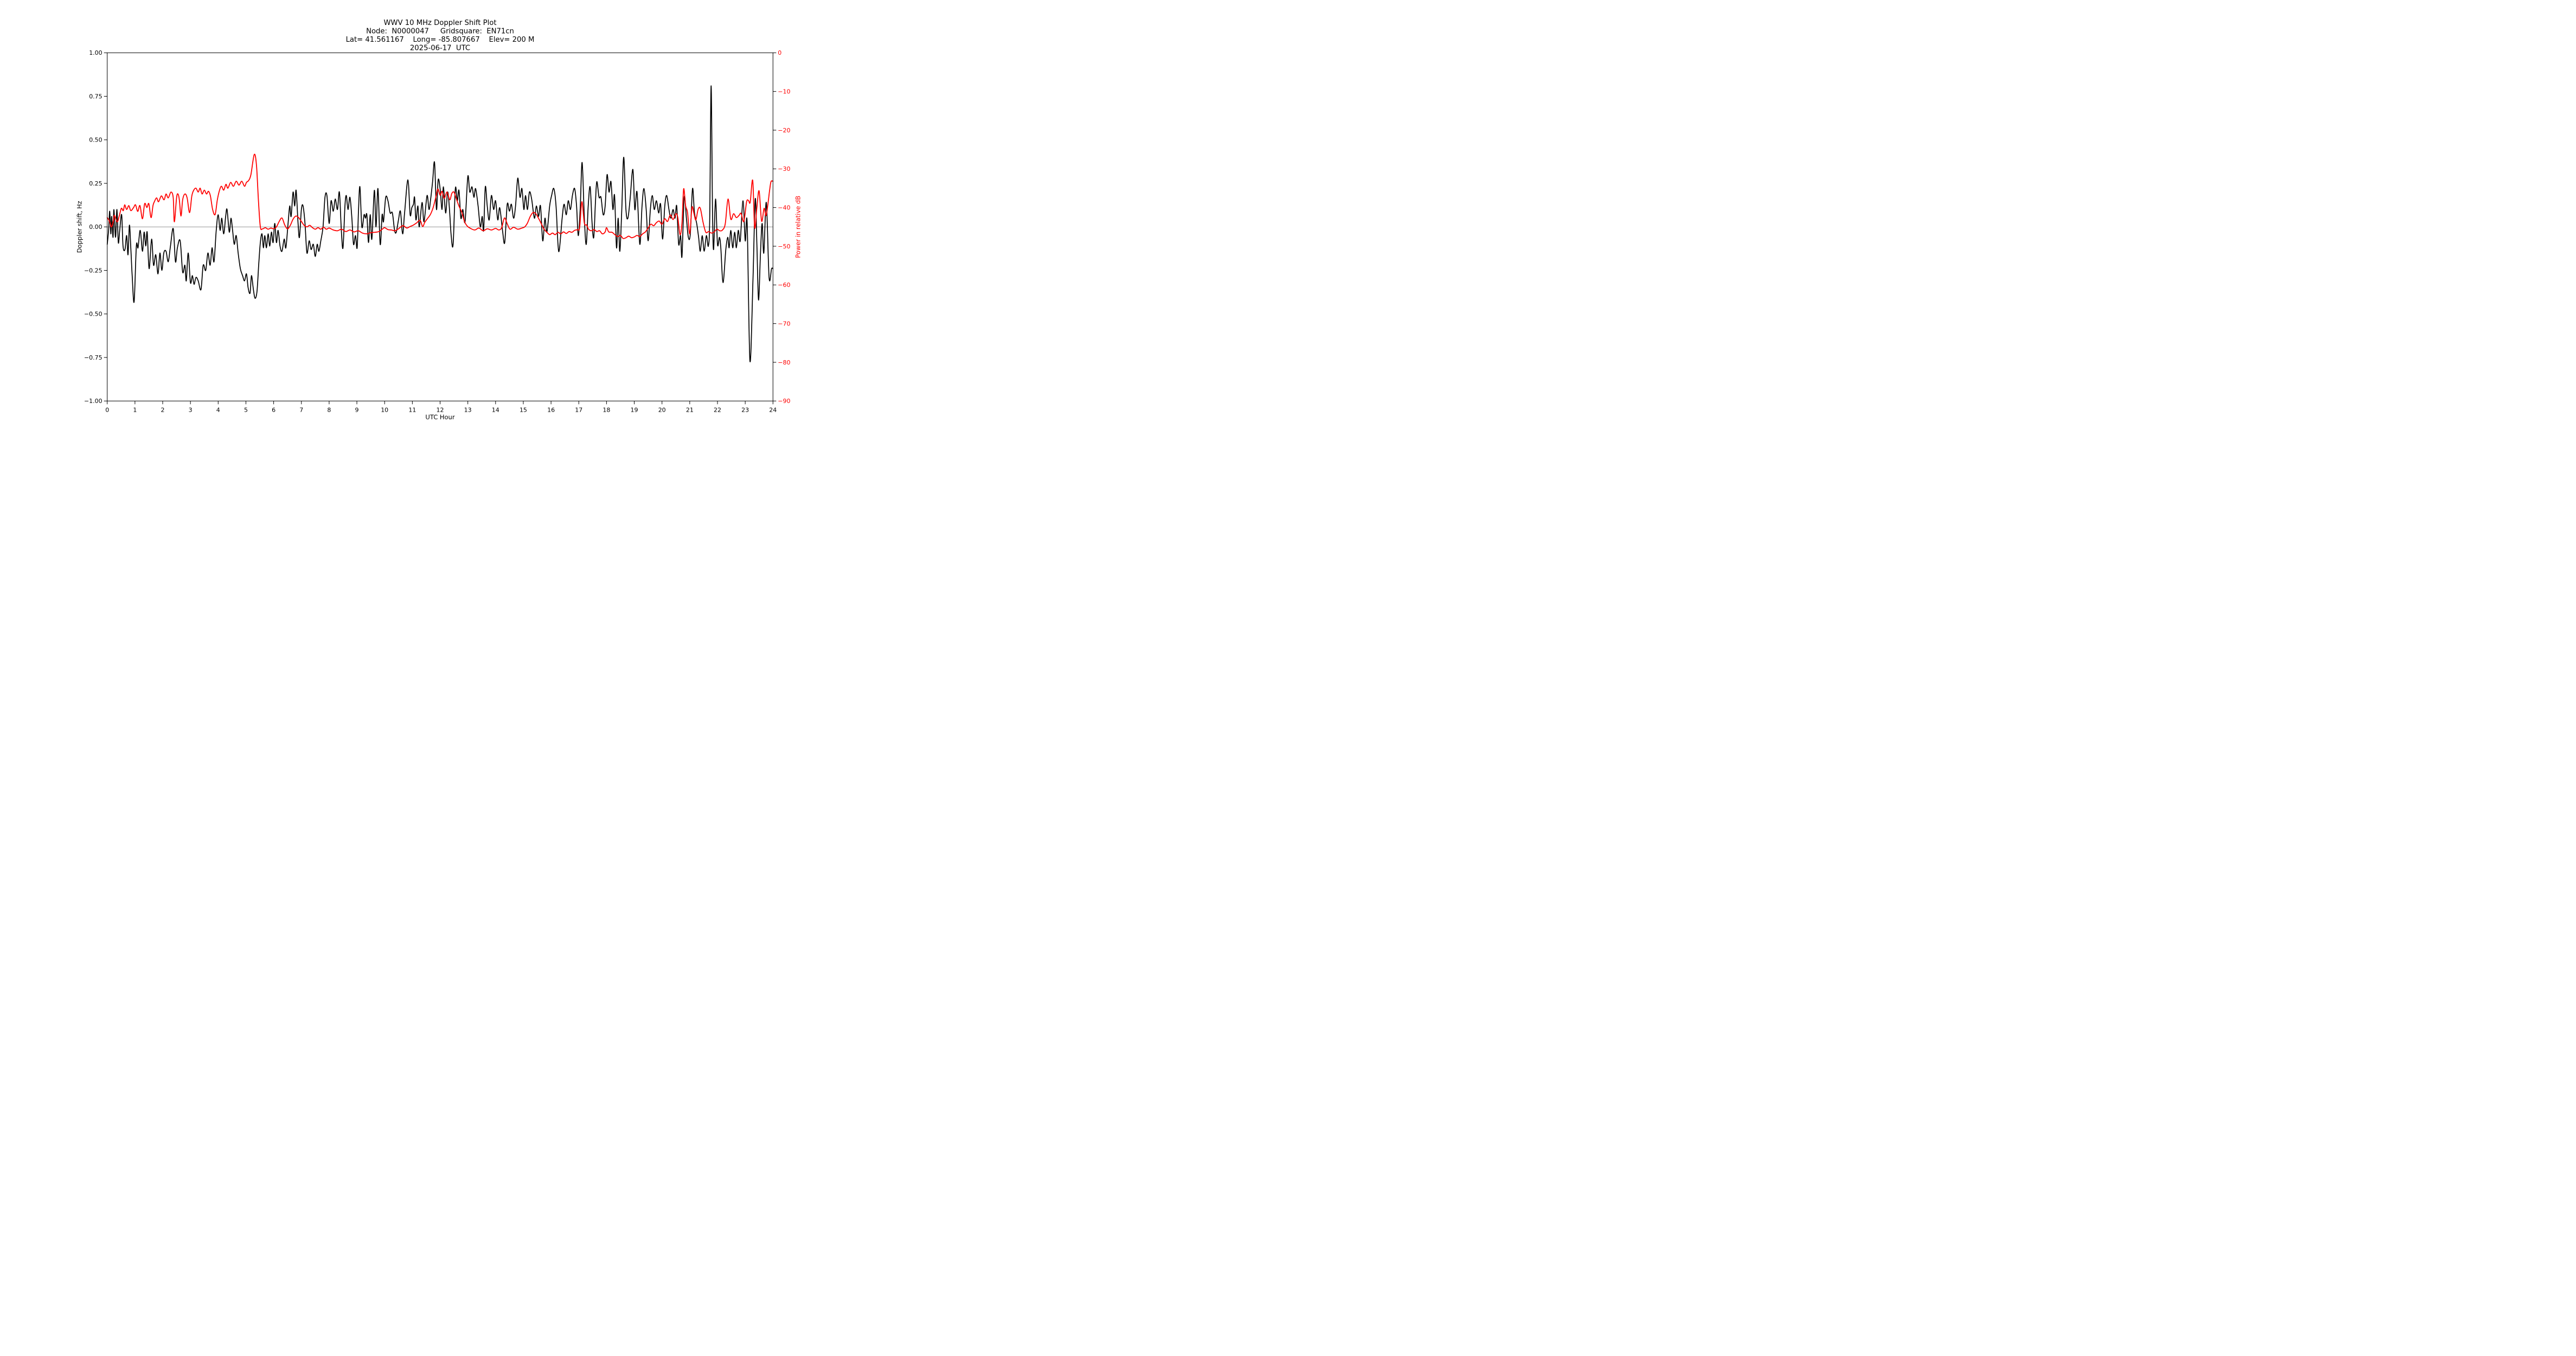 Image resolution: width=2576 pixels, height=1356 pixels. What do you see at coordinates (779, 52) in the screenshot?
I see `y-right-tick-label: 0` at bounding box center [779, 52].